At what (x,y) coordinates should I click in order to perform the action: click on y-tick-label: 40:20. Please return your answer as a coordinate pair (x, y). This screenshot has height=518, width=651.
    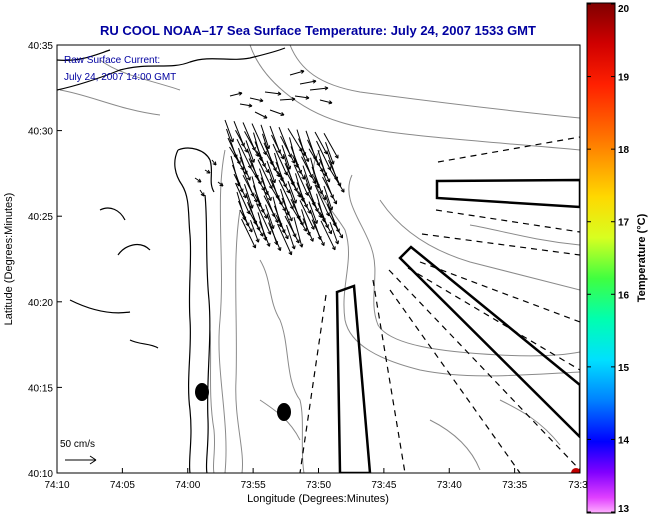
    Looking at the image, I should click on (40, 303).